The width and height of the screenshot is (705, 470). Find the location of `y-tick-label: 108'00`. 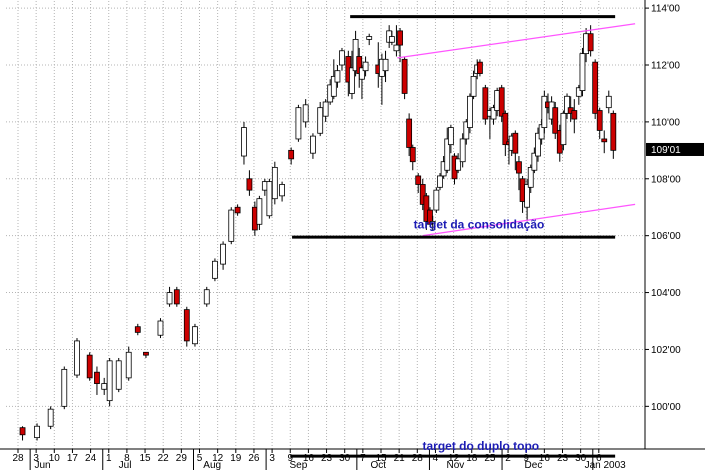

y-tick-label: 108'00 is located at coordinates (666, 179).